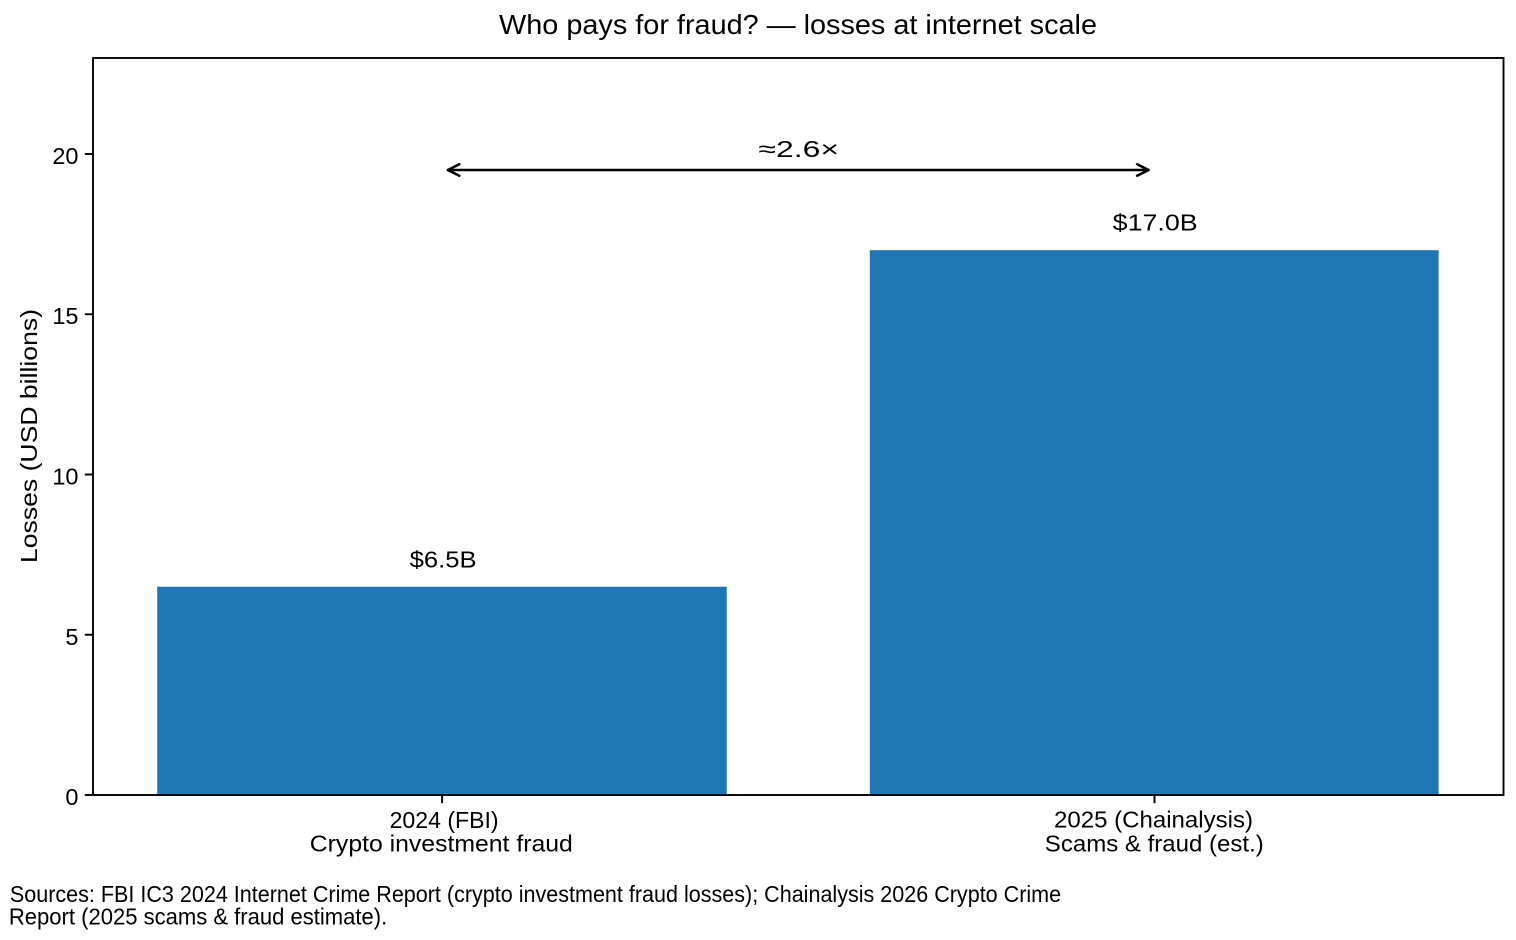 Image resolution: width=1516 pixels, height=940 pixels. Describe the element at coordinates (65, 477) in the screenshot. I see `svg-text: 10` at that location.